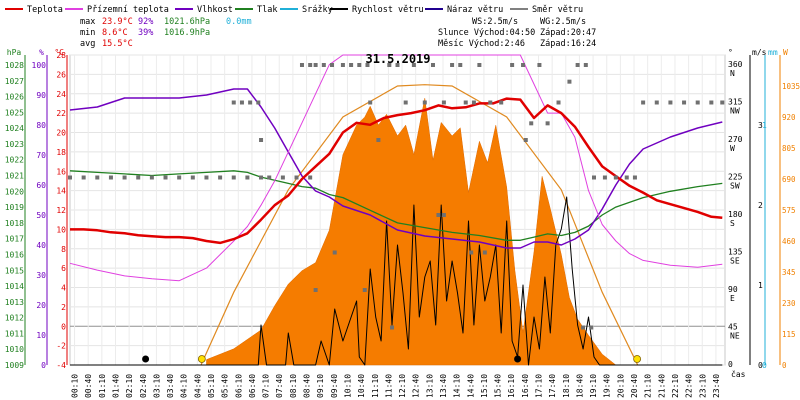 The image size is (800, 400). Describe the element at coordinates (238, 386) in the screenshot. I see `x-tick-label: 06:10` at that location.